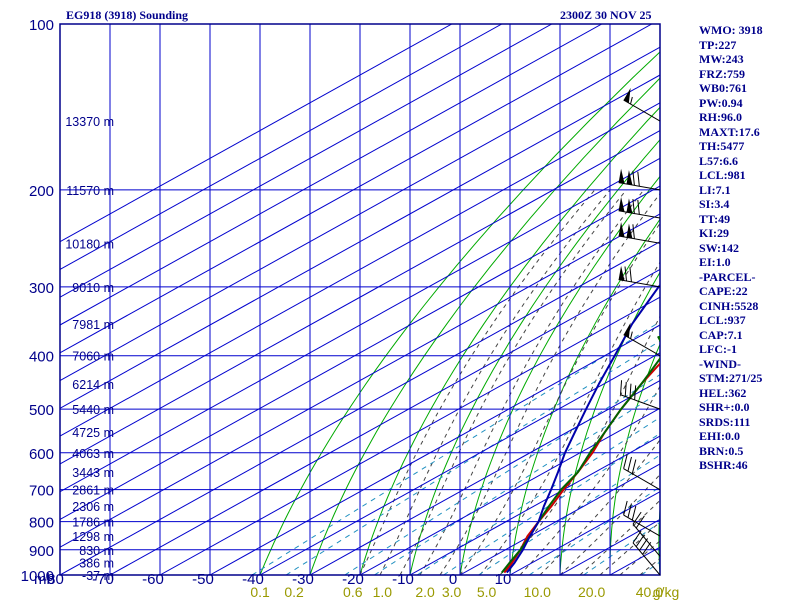 The image size is (800, 600). Describe the element at coordinates (452, 592) in the screenshot. I see `mixing-ratio-label: 3.0` at that location.